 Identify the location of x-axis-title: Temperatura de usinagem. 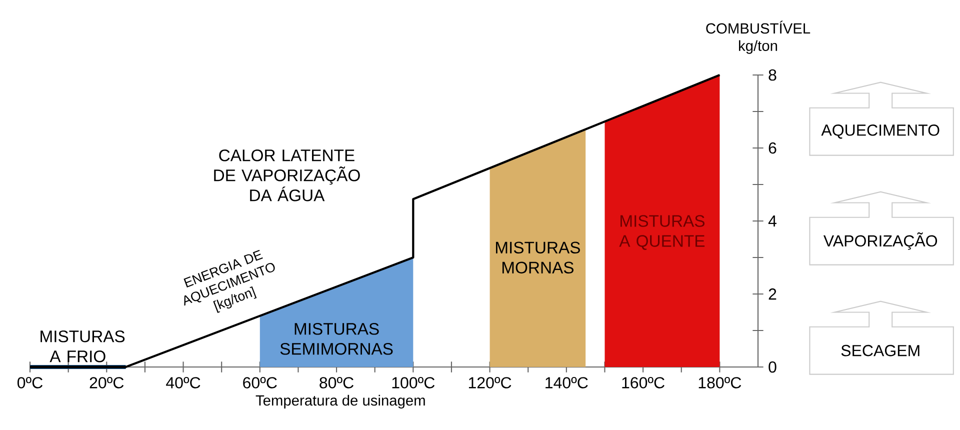
(340, 401).